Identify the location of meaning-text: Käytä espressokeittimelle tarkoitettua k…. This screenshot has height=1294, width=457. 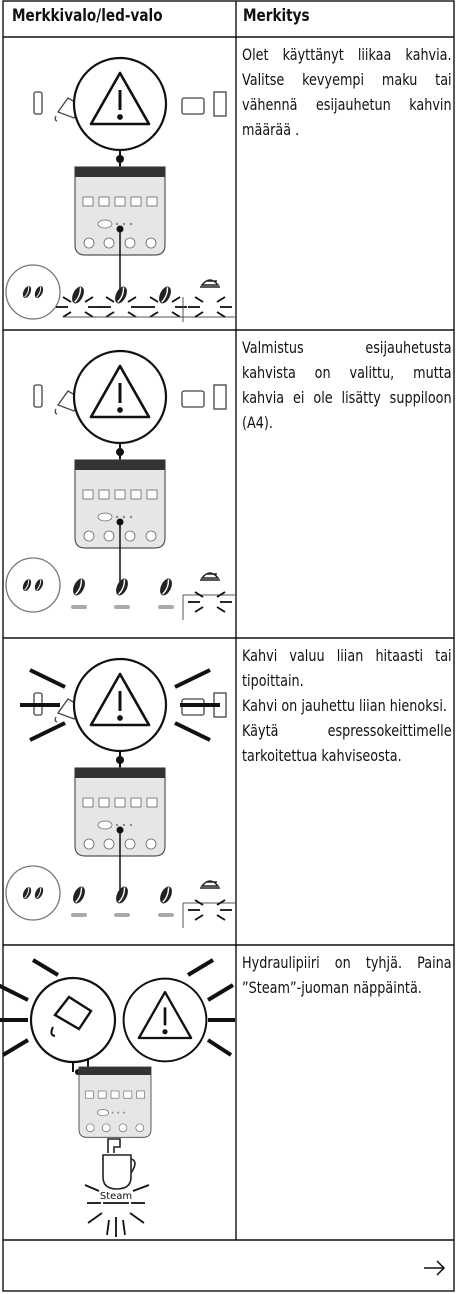
(347, 743).